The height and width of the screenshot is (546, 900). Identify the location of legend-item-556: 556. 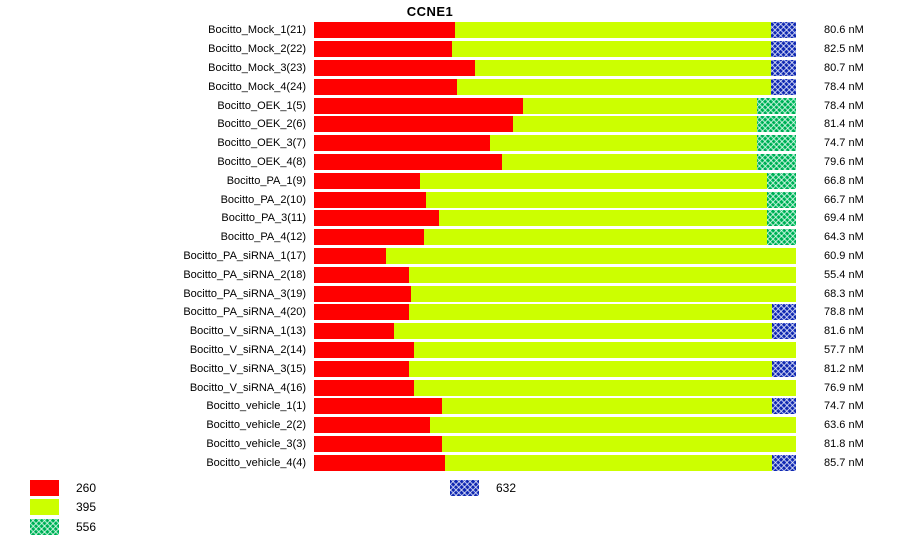
(63, 527).